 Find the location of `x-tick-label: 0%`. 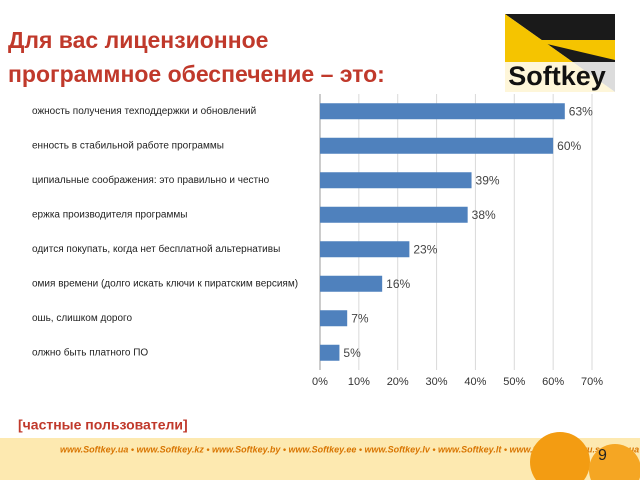

x-tick-label: 0% is located at coordinates (320, 382).